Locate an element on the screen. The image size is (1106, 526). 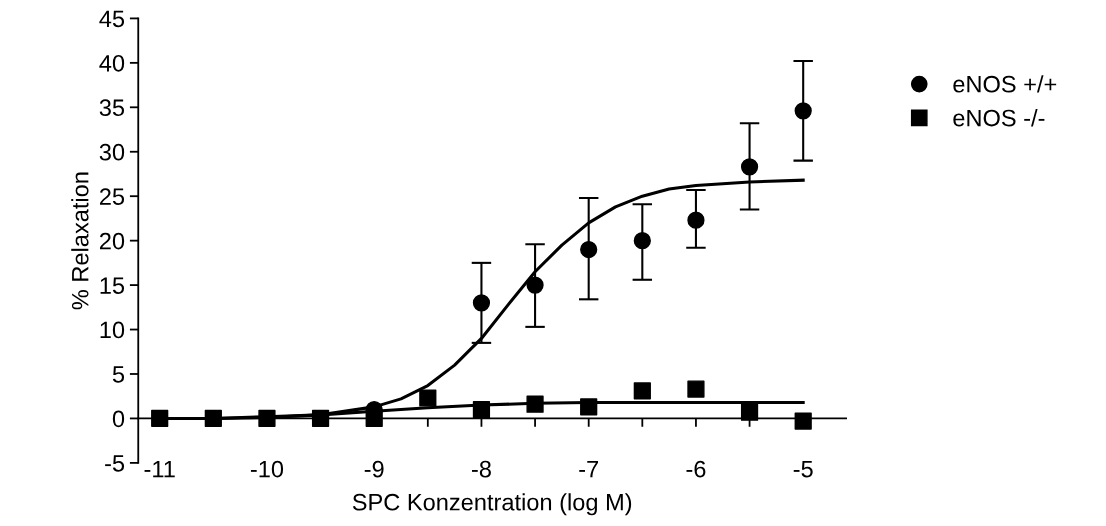
y-tick-label: 35 is located at coordinates (112, 108).